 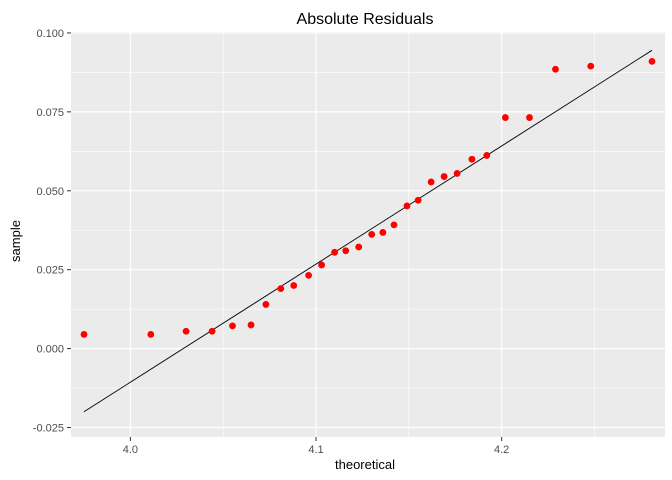 I want to click on x-axis: 4.0 4.1 4.2, so click(x=316, y=446).